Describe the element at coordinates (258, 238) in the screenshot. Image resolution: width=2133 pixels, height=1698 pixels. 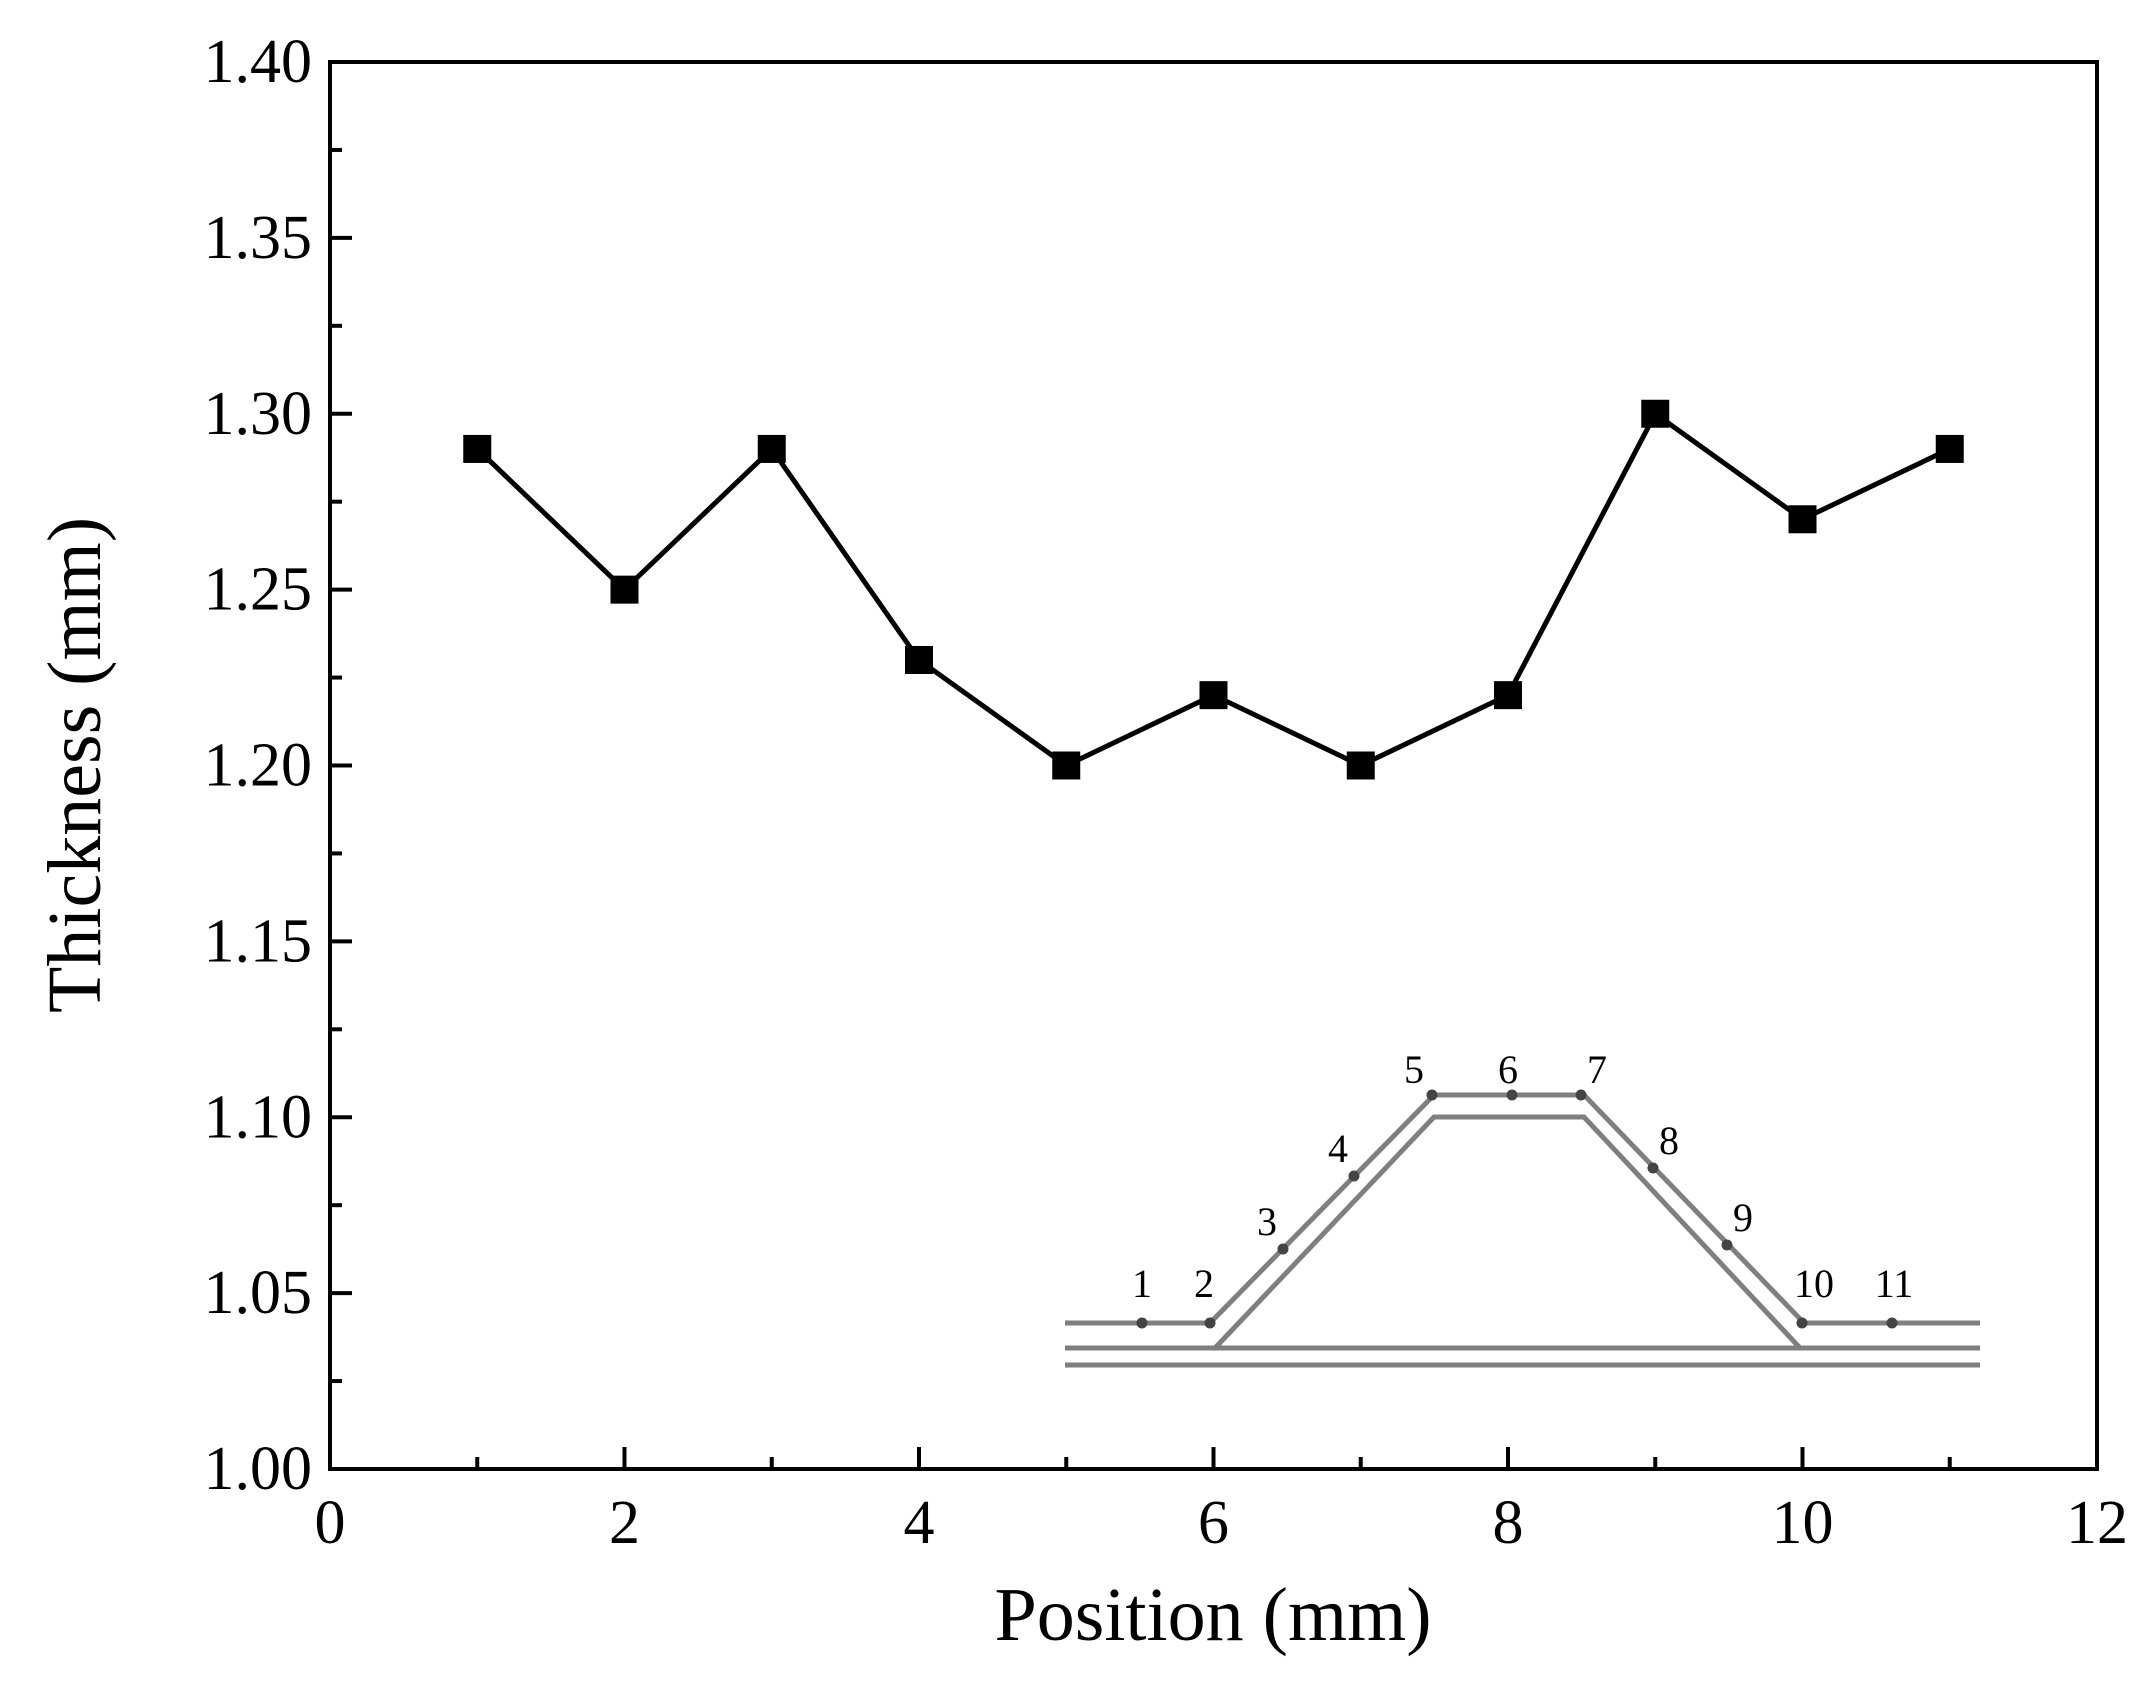
I see `y-tick-label: 1.35` at that location.